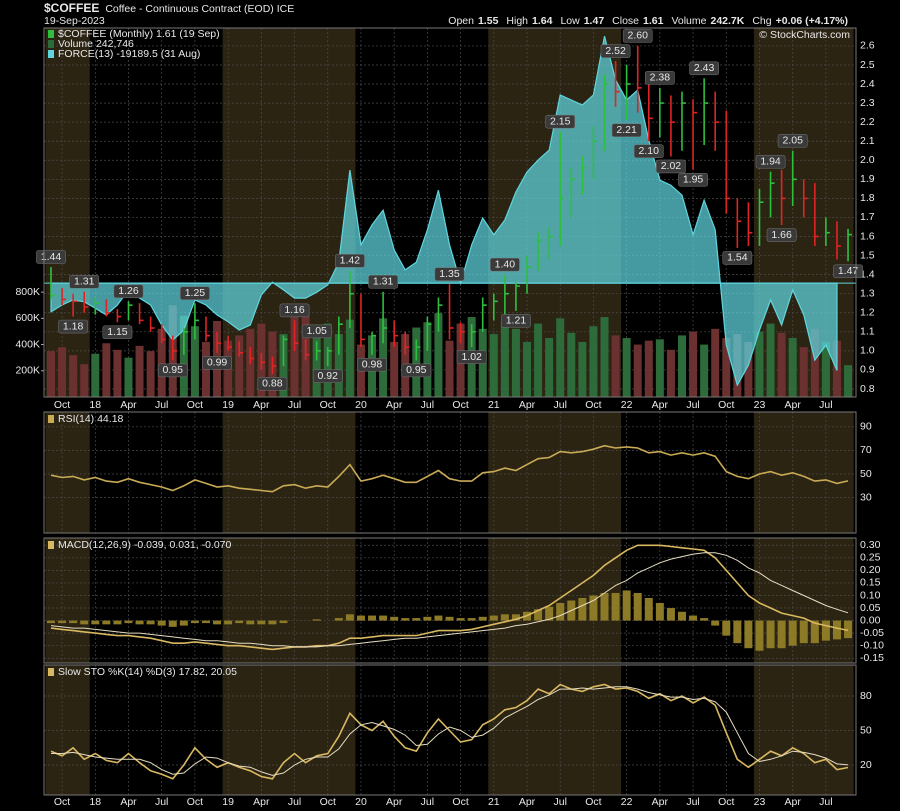 The width and height of the screenshot is (900, 811). I want to click on y-tick-label: 1.5, so click(867, 255).